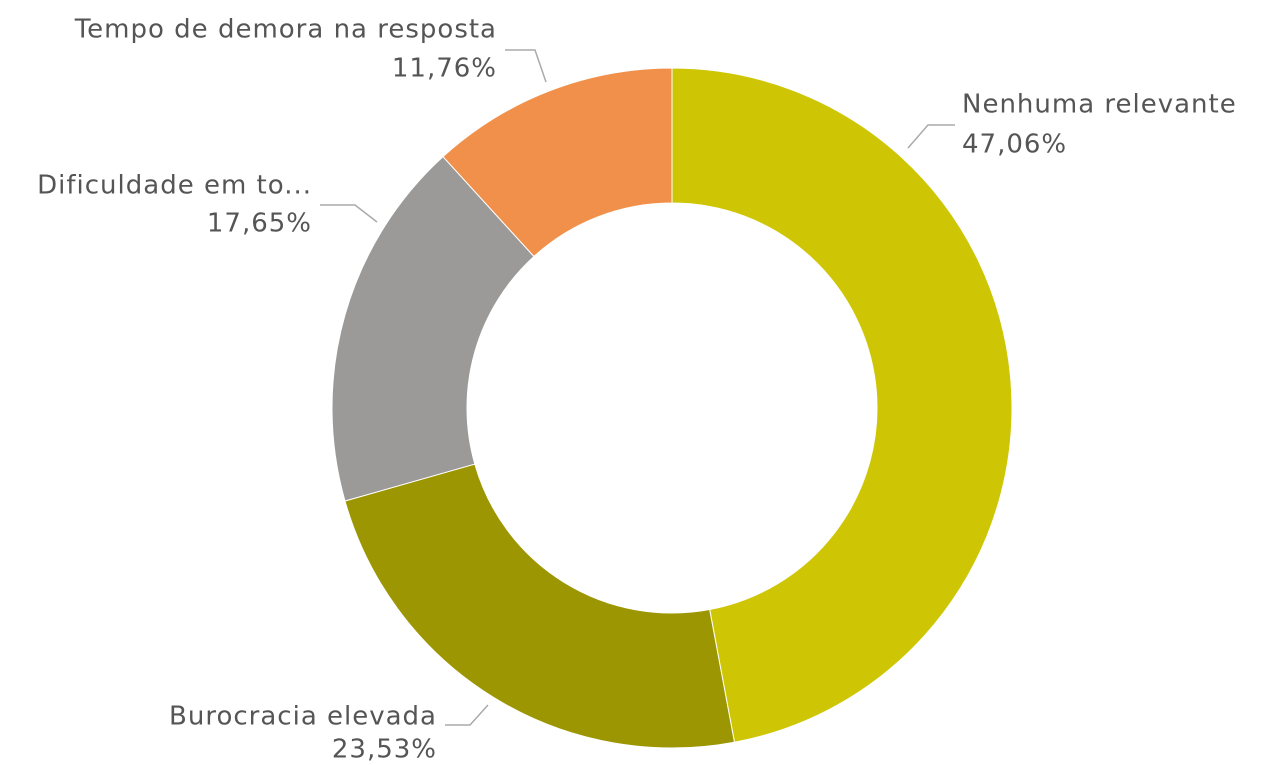 The width and height of the screenshot is (1278, 765). What do you see at coordinates (384, 750) in the screenshot?
I see `value-label: 23,53%` at bounding box center [384, 750].